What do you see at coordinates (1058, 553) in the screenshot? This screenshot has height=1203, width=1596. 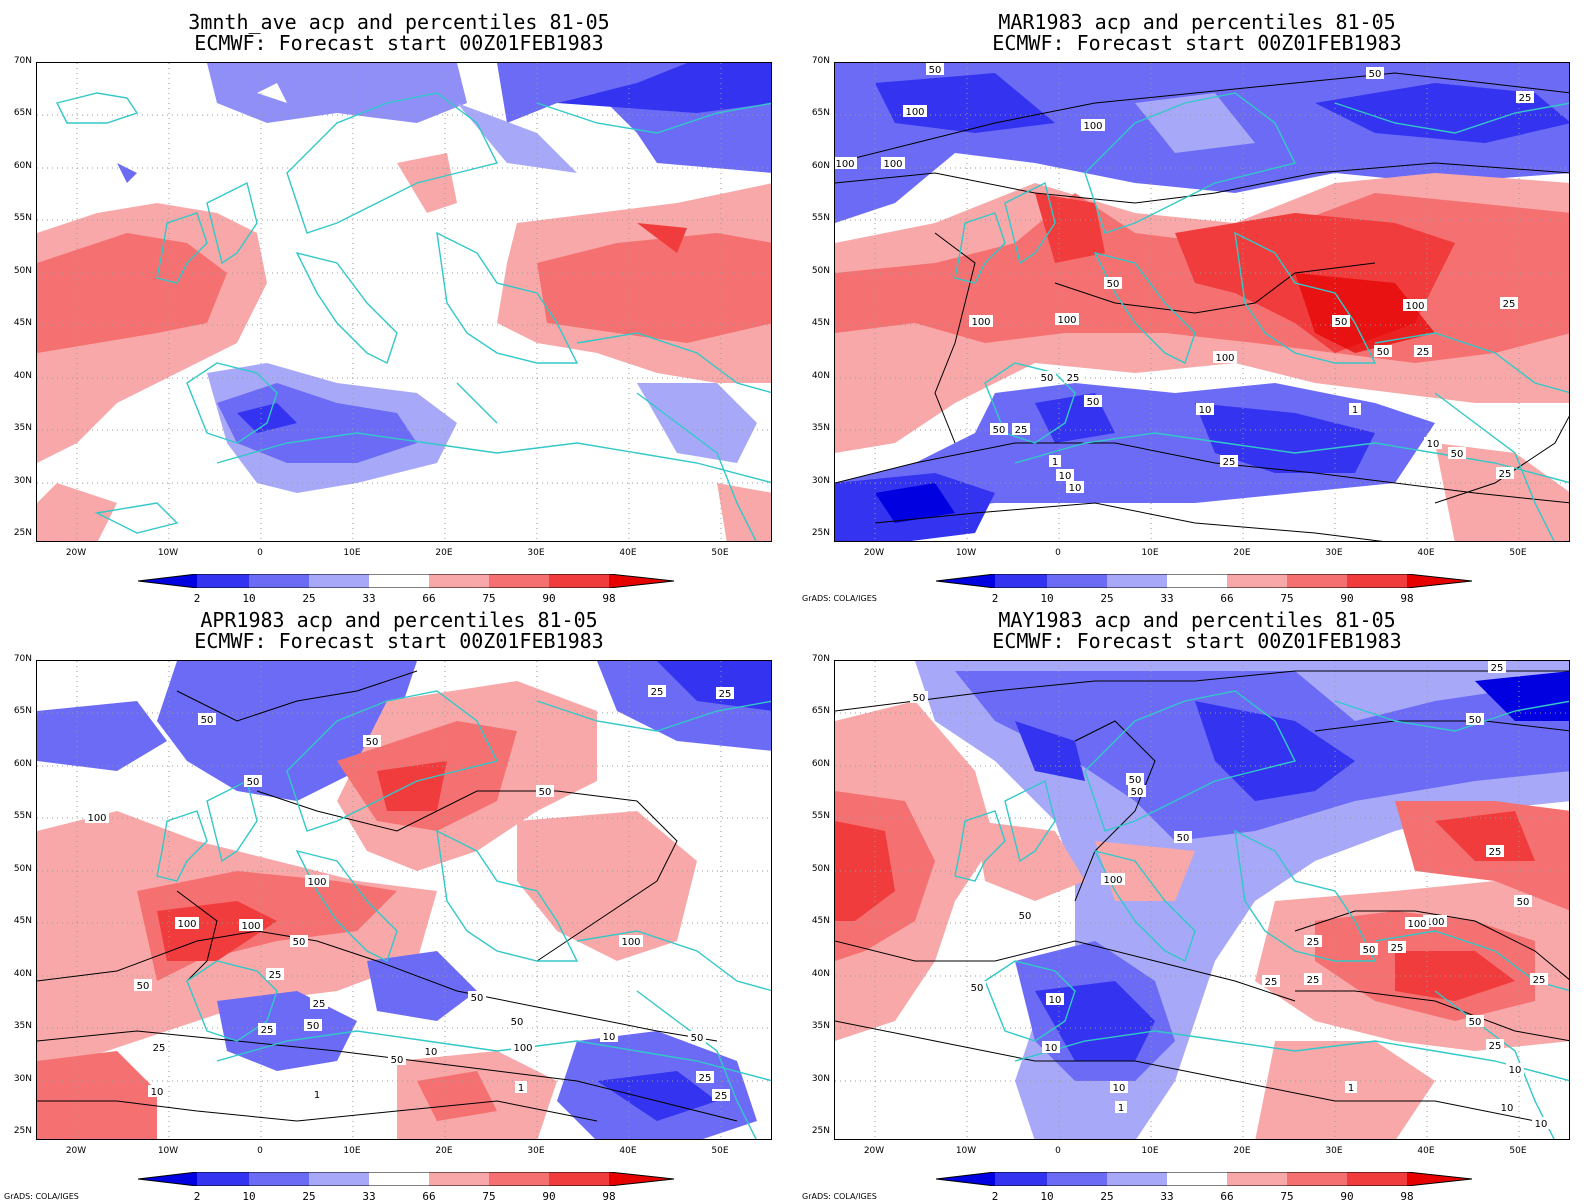 I see `lon-label: 0` at bounding box center [1058, 553].